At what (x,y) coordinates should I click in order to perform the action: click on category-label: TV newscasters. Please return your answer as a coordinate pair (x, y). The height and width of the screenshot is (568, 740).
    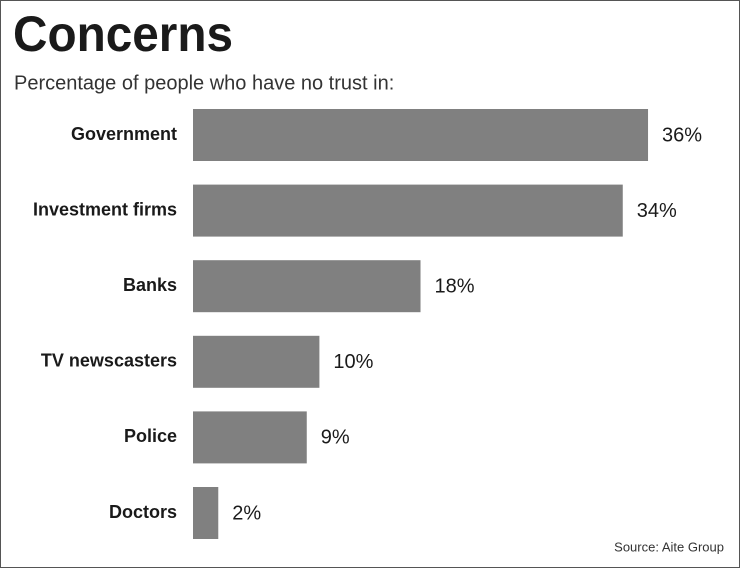
    Looking at the image, I should click on (109, 361).